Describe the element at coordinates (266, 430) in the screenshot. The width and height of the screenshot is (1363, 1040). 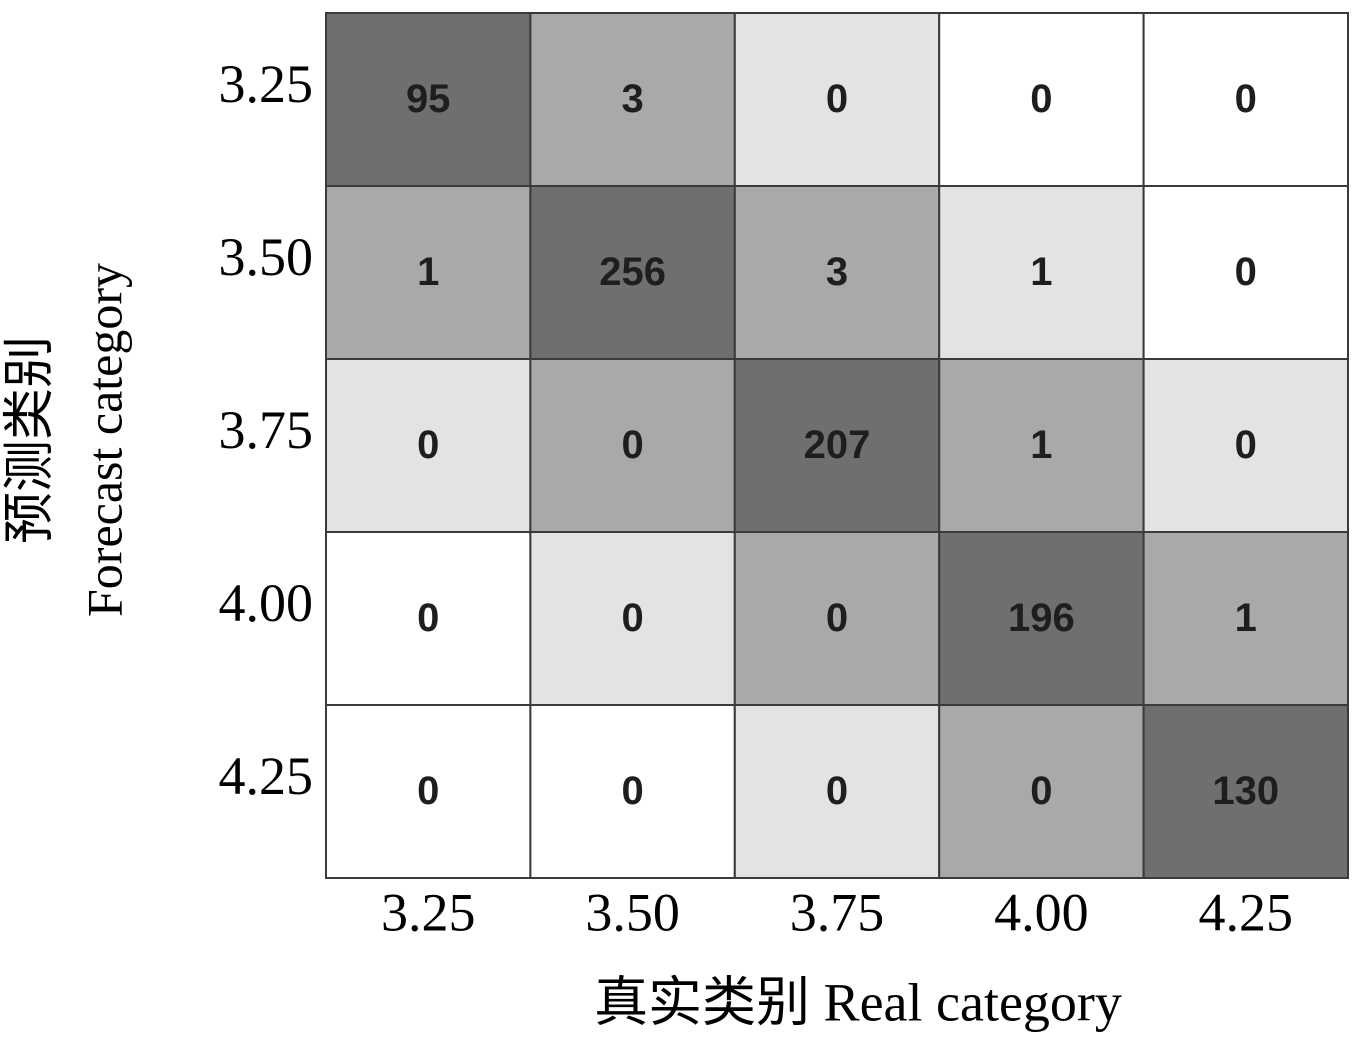
I see `y-tick-label: 3.75` at that location.